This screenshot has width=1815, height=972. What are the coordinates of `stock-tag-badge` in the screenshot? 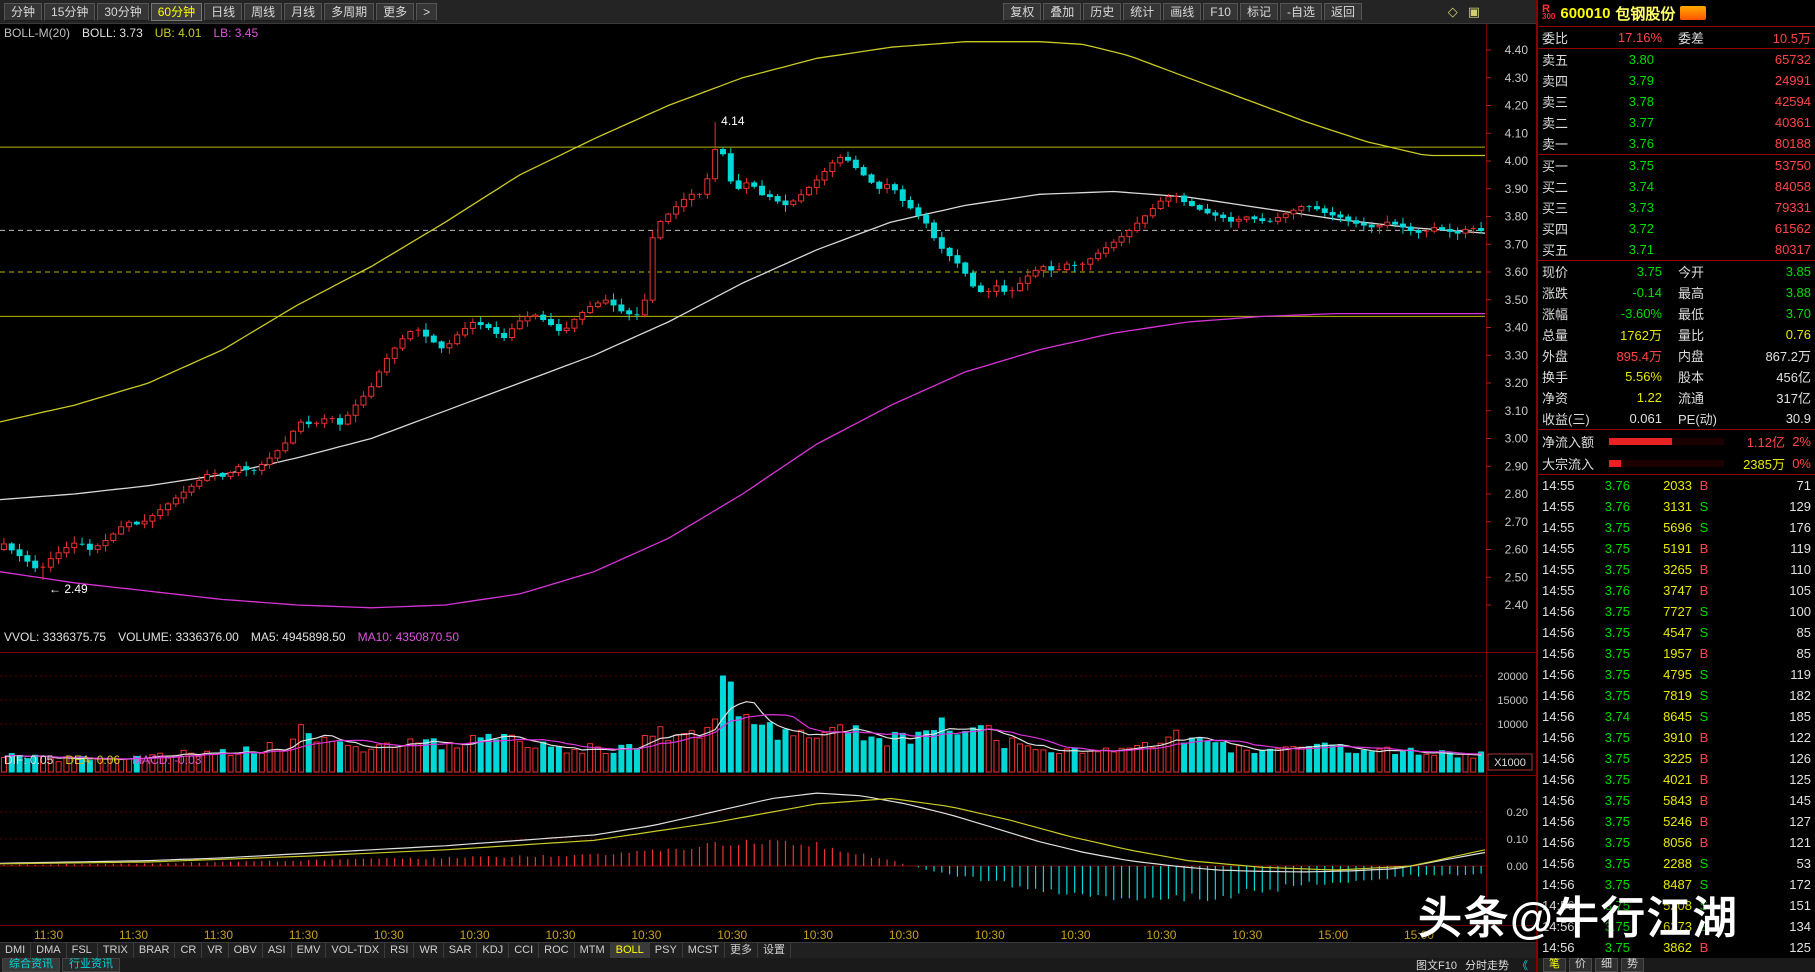 It's located at (1693, 13).